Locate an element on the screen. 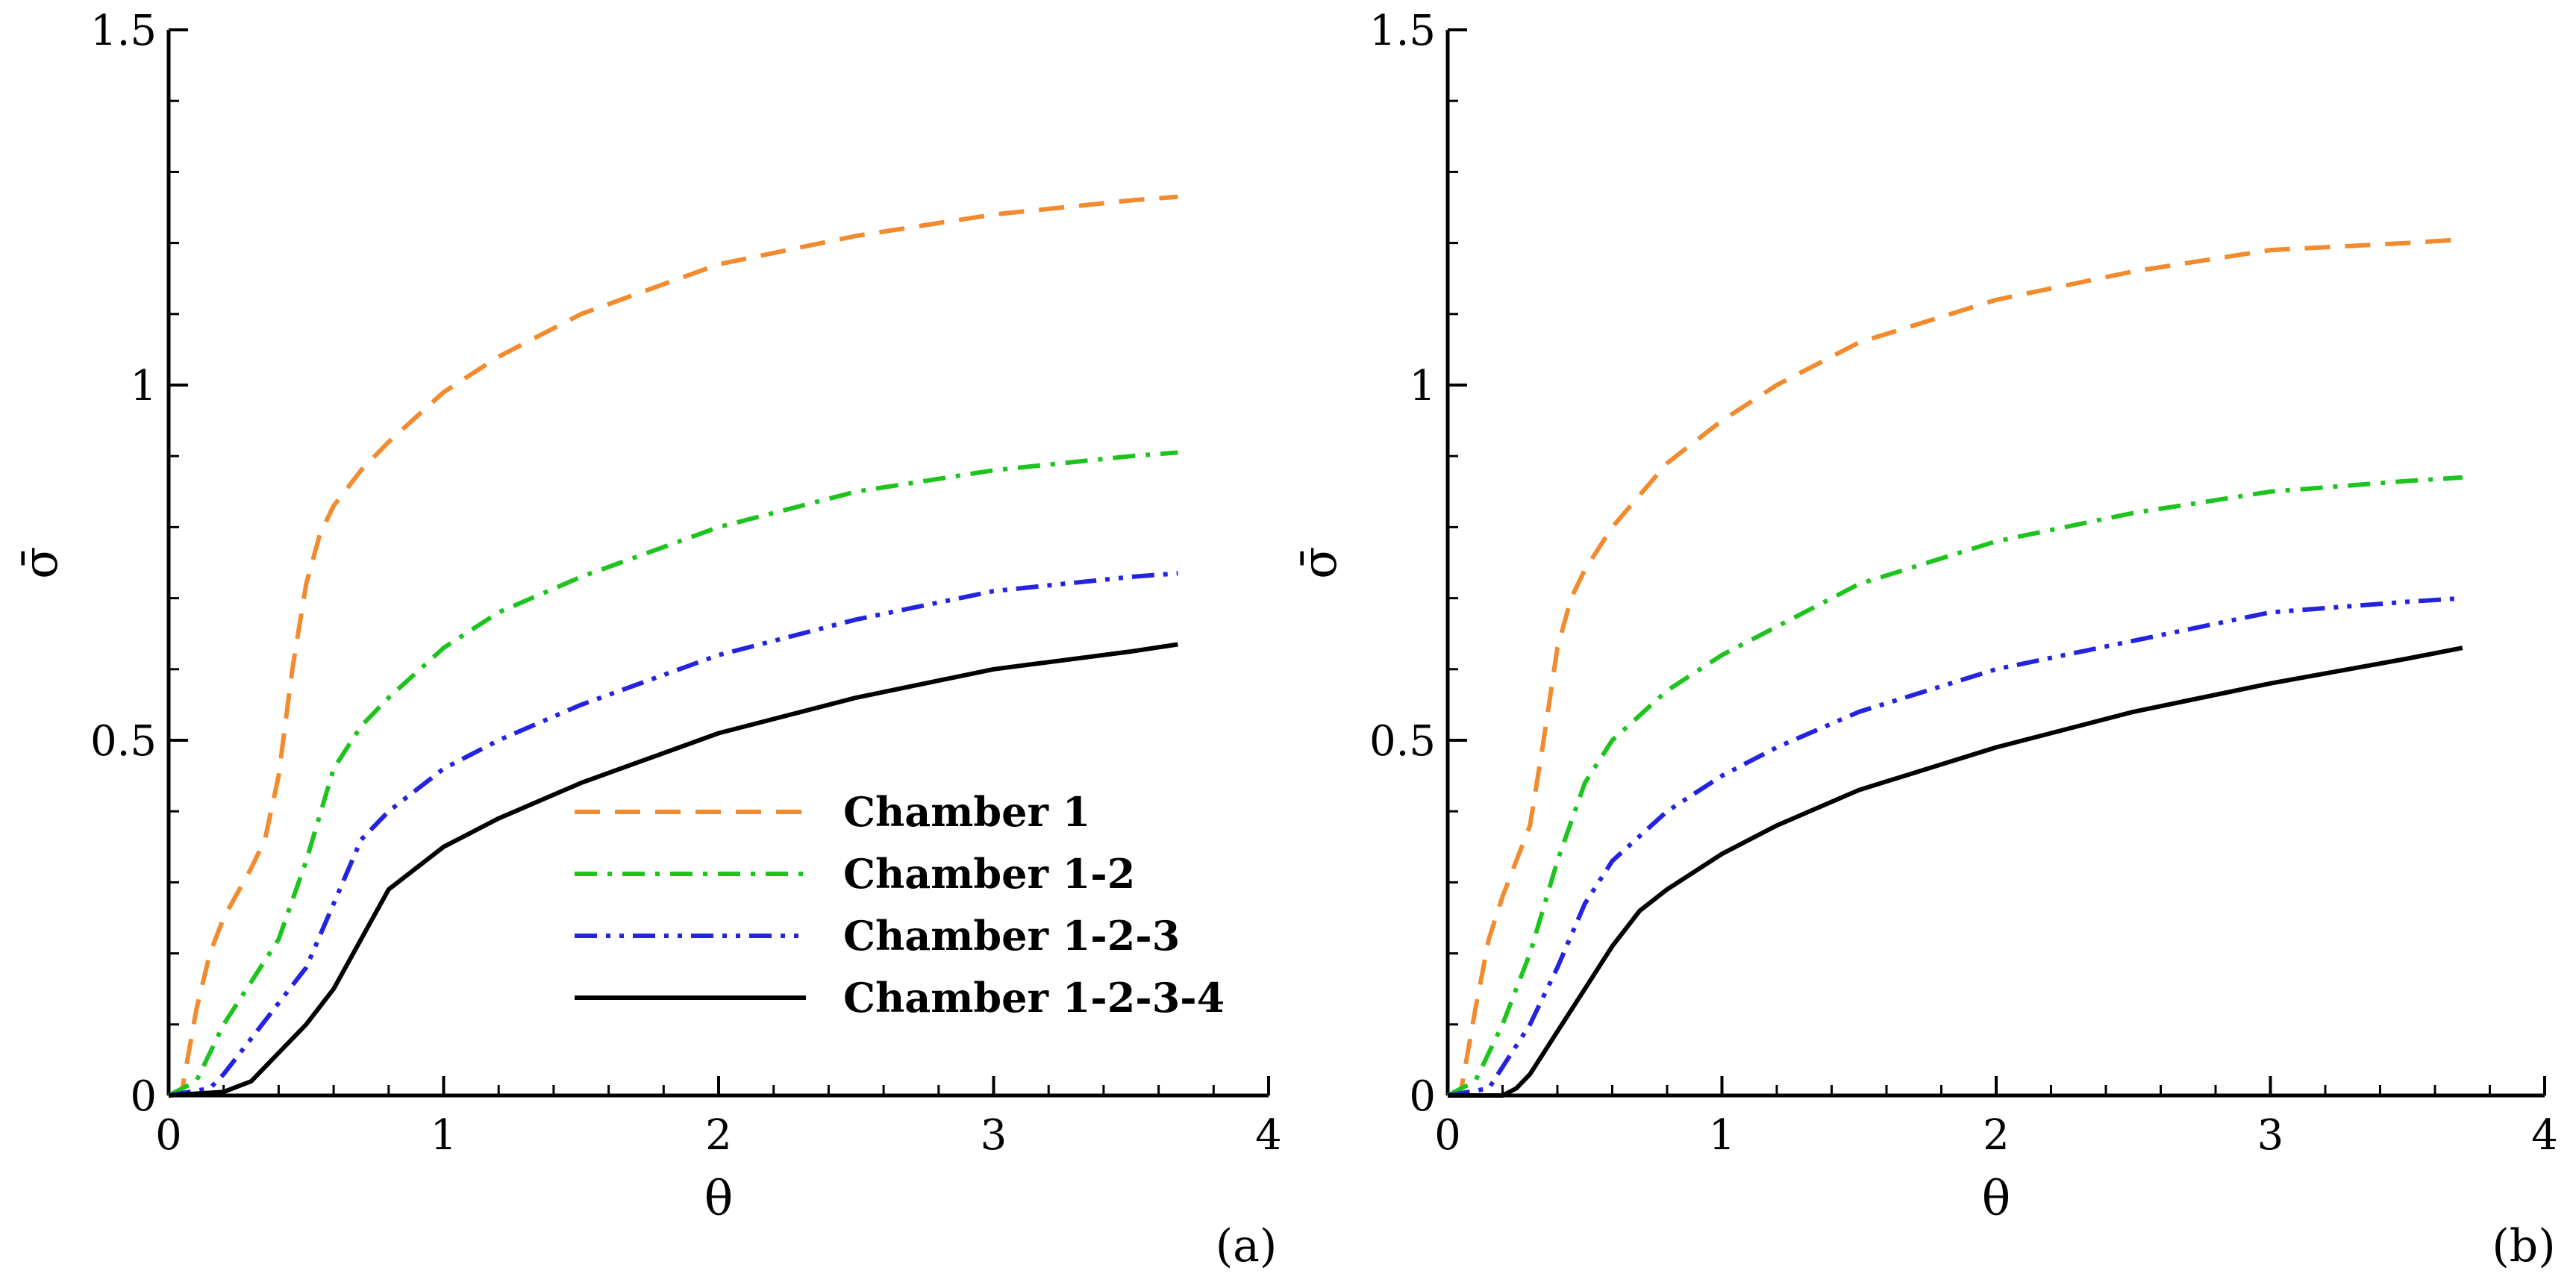  legend-label: Chamber 1 is located at coordinates (966, 812).